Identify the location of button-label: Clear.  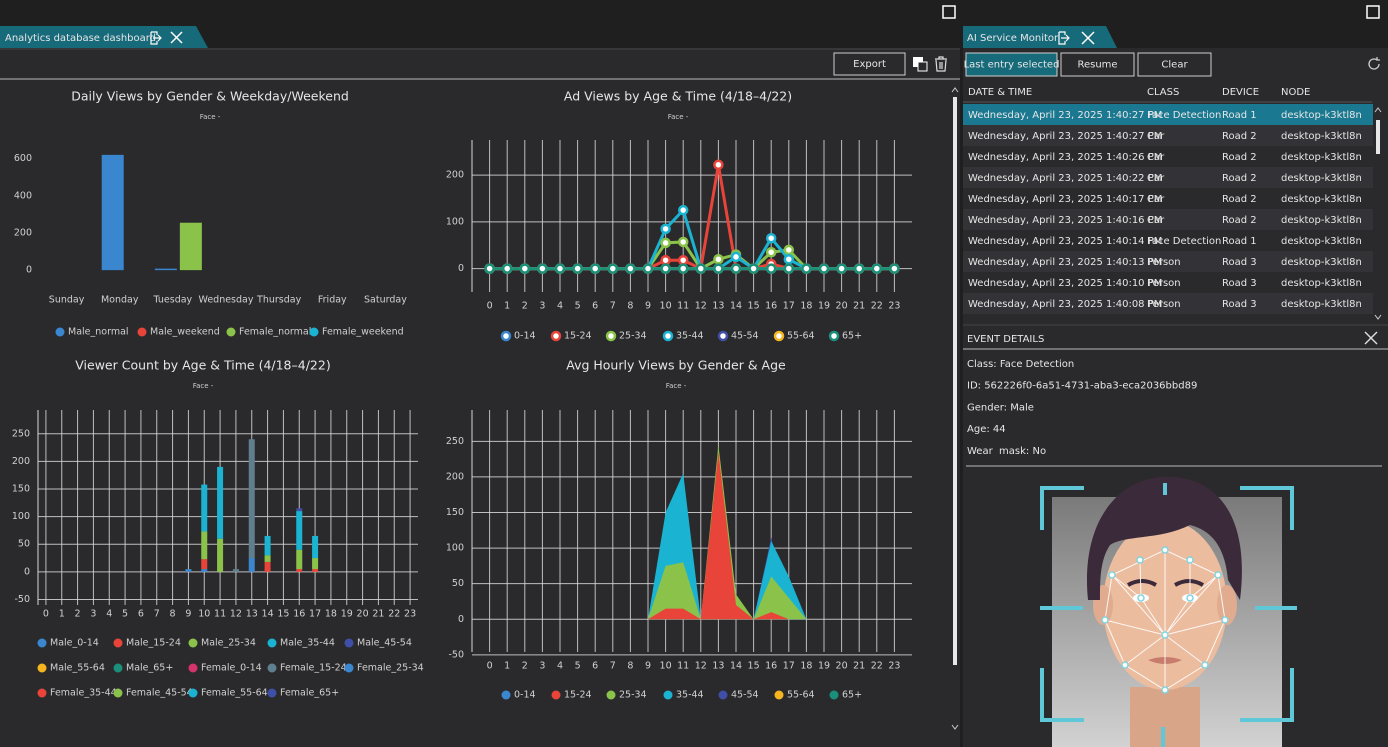
(1174, 65).